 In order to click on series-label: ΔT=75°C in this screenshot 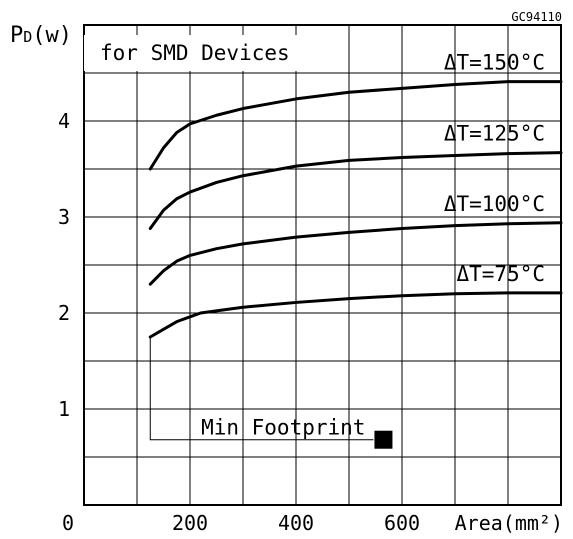, I will do `click(500, 274)`.